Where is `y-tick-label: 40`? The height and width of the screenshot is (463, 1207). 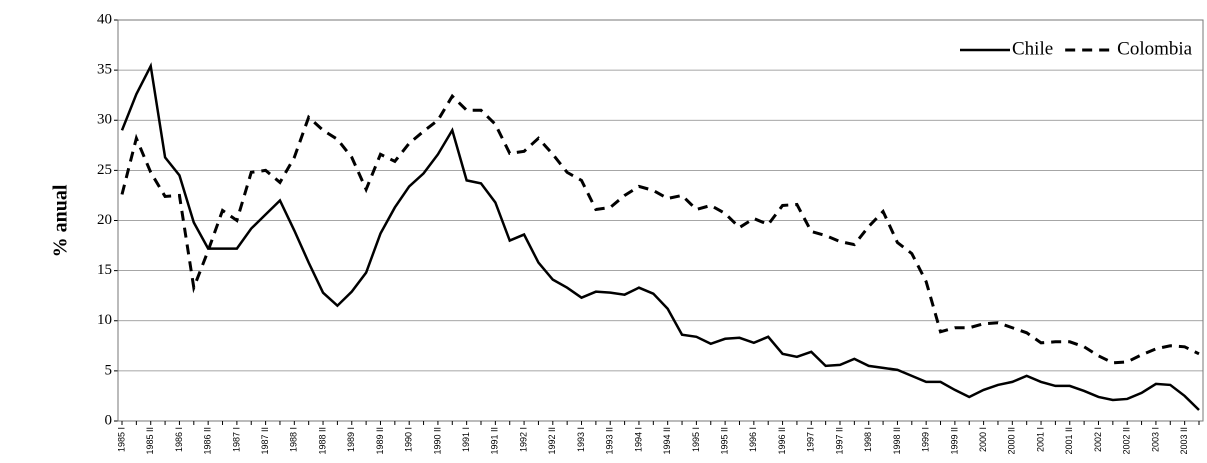 y-tick-label: 40 is located at coordinates (104, 19).